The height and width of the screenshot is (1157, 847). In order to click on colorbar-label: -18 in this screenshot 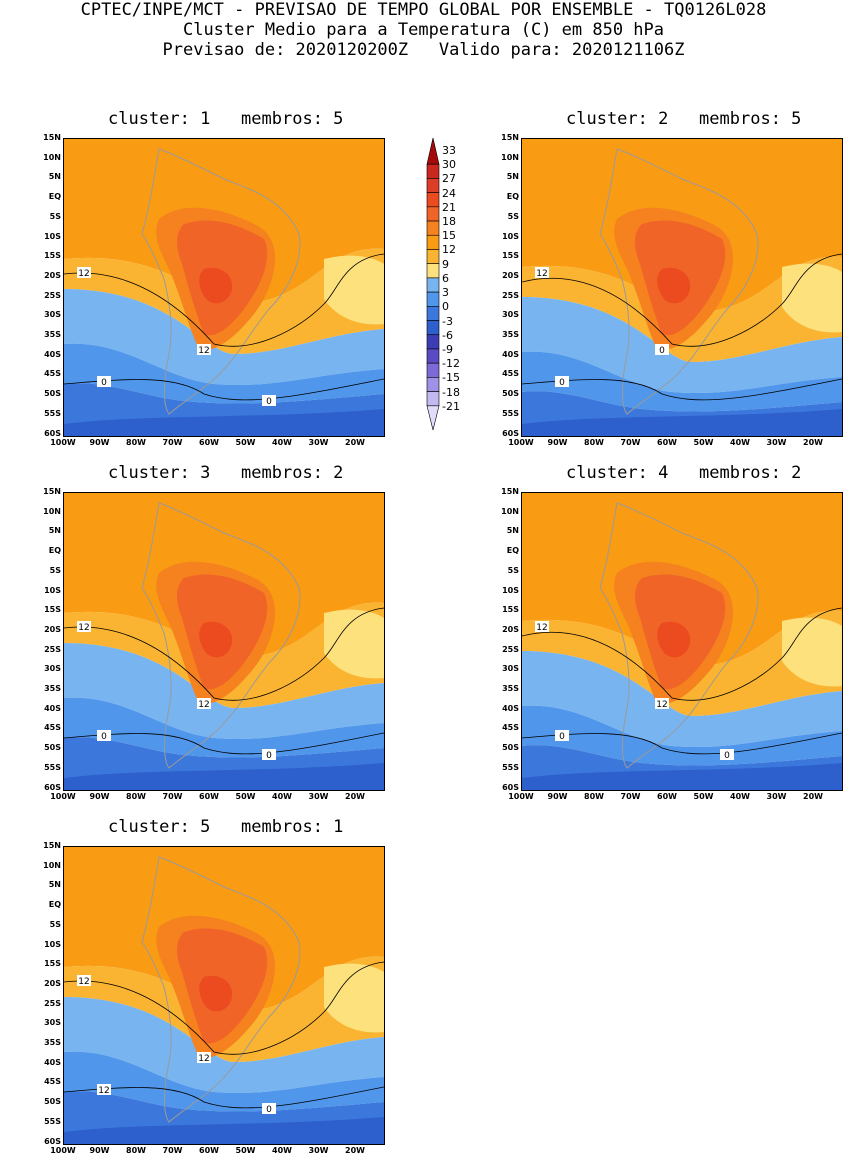, I will do `click(451, 392)`.